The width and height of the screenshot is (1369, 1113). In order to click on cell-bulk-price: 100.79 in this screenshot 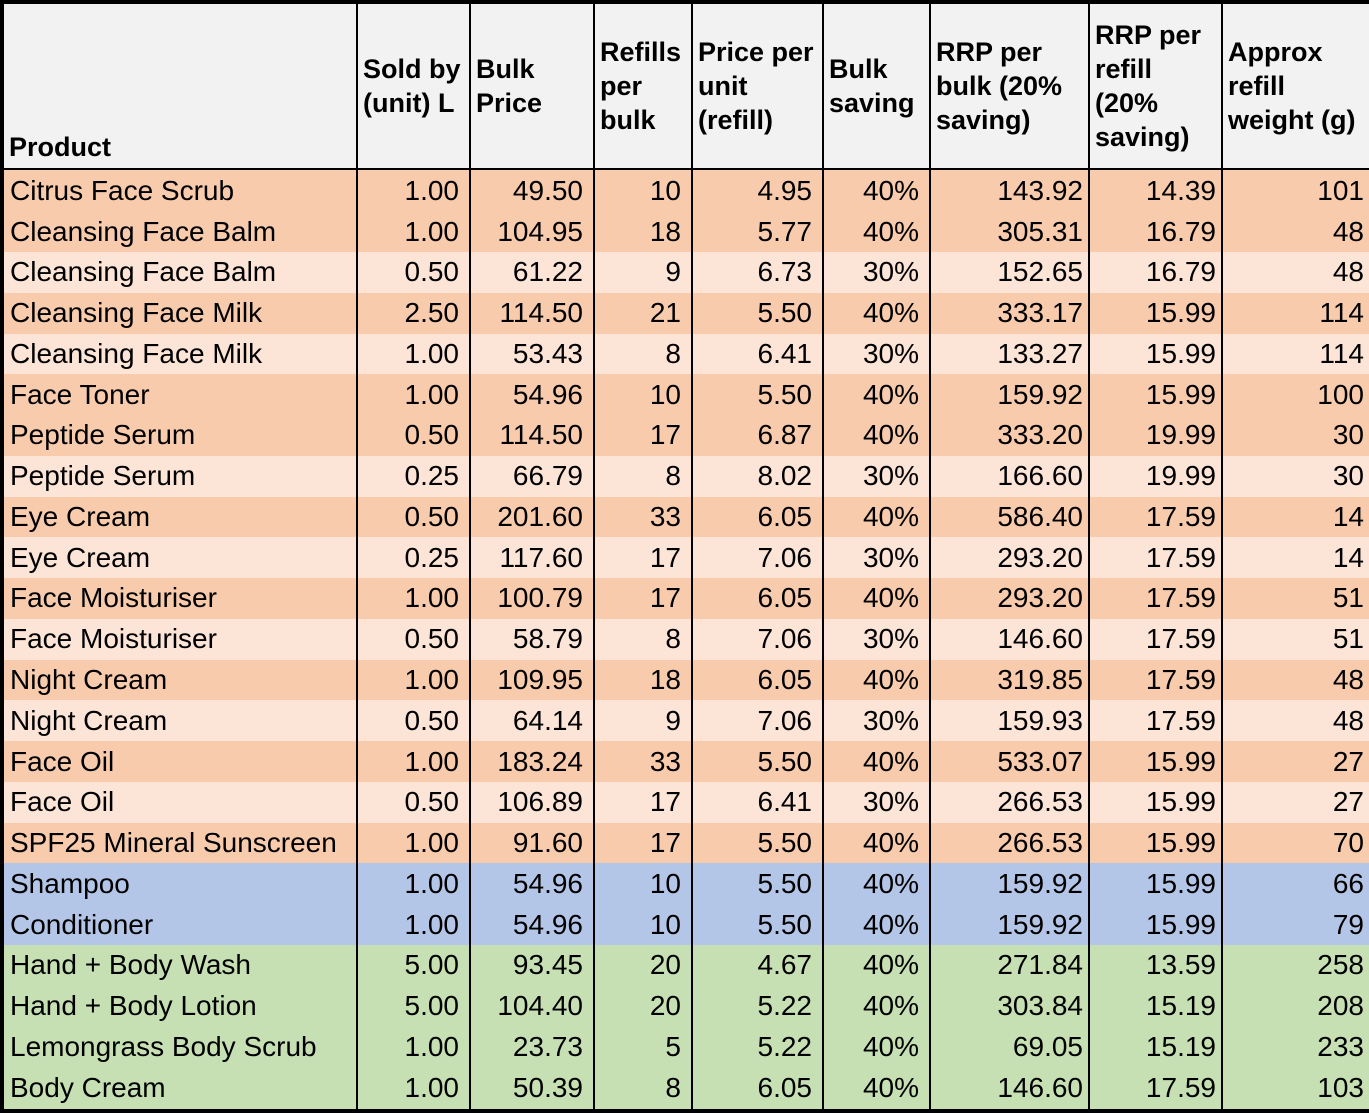, I will do `click(531, 598)`.